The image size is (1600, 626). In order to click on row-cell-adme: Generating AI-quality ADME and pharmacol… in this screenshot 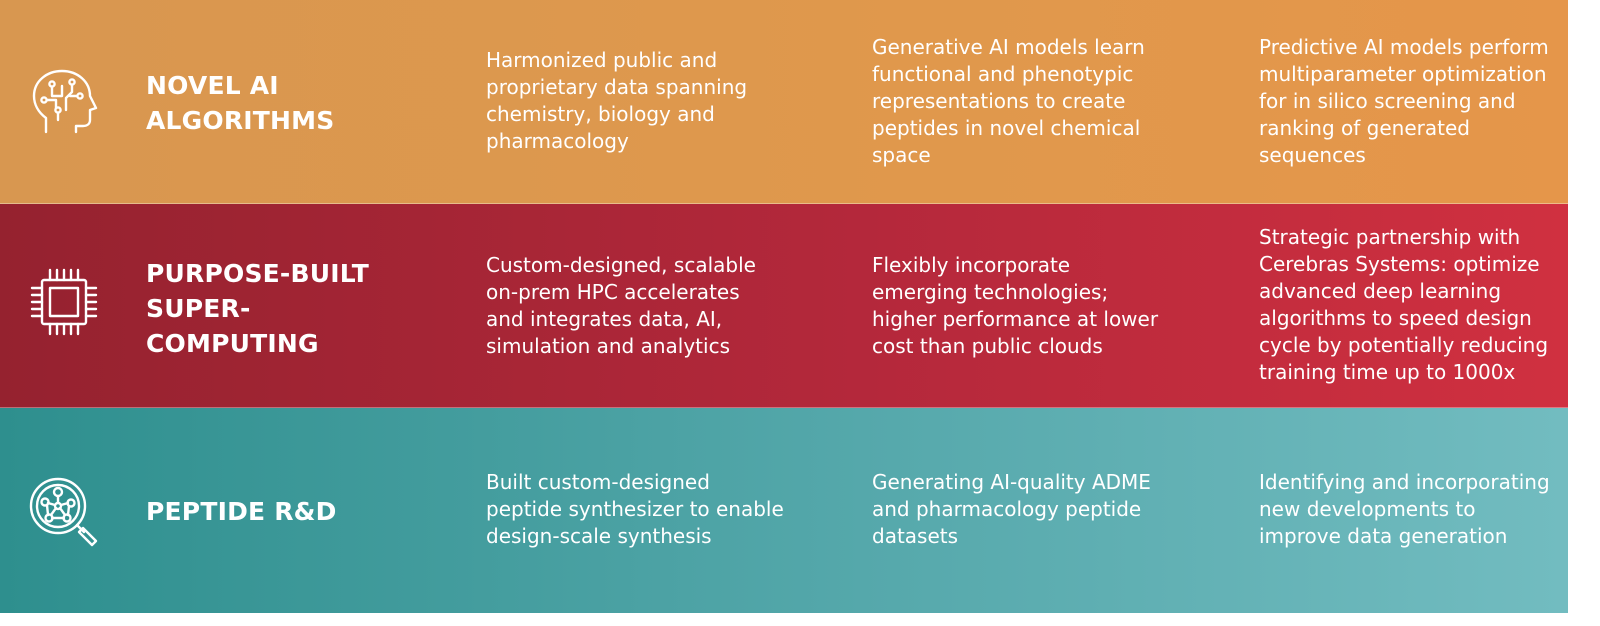, I will do `click(1011, 509)`.